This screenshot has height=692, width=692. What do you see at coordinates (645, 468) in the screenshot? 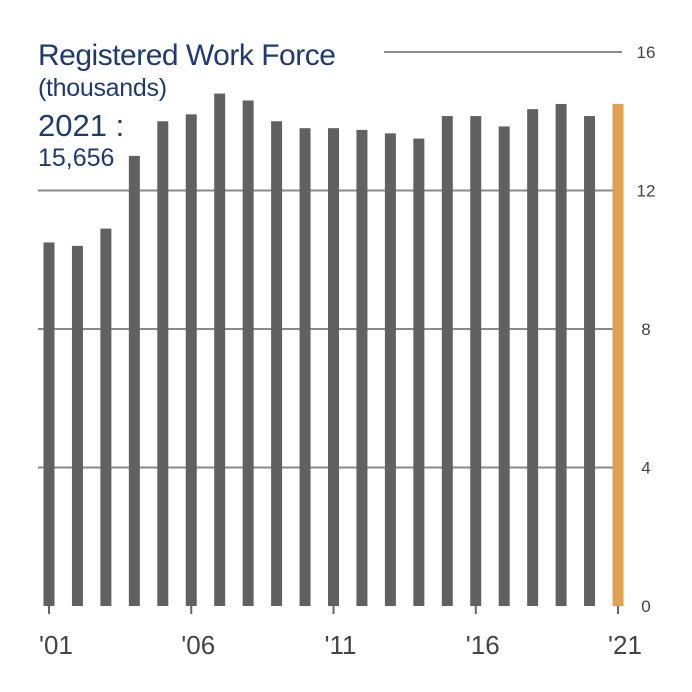
I see `y-tick-label: 4` at bounding box center [645, 468].